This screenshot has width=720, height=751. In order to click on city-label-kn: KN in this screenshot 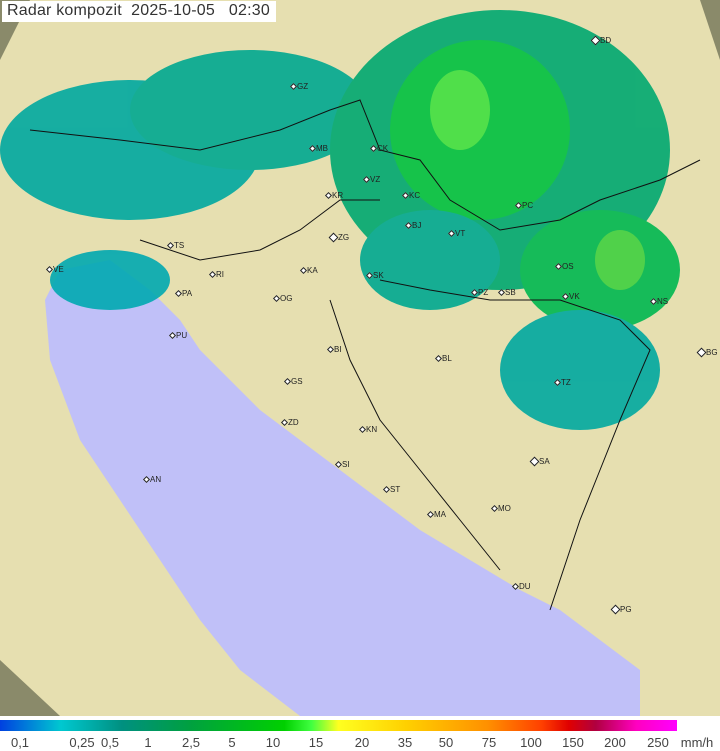, I will do `click(372, 429)`.